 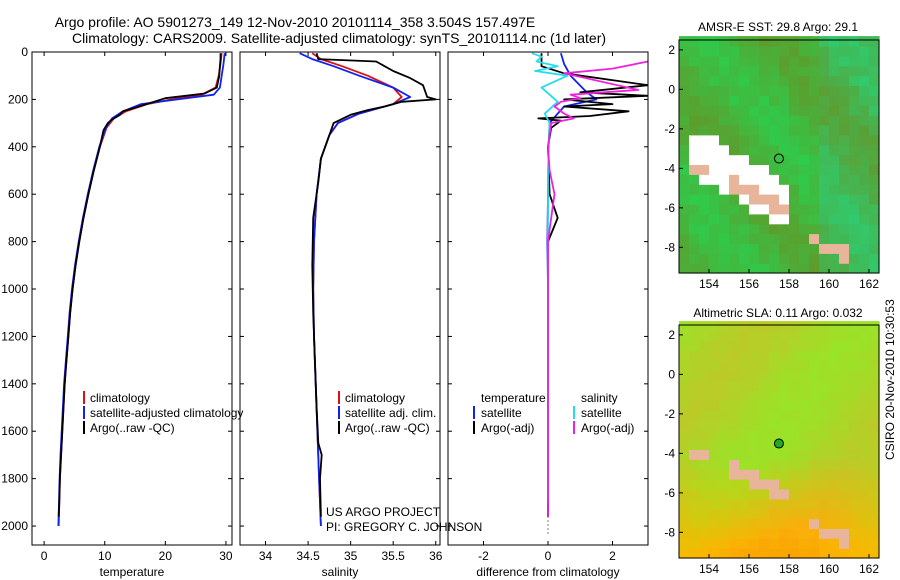 What do you see at coordinates (14, 431) in the screenshot?
I see `y-tick-label: 1600` at bounding box center [14, 431].